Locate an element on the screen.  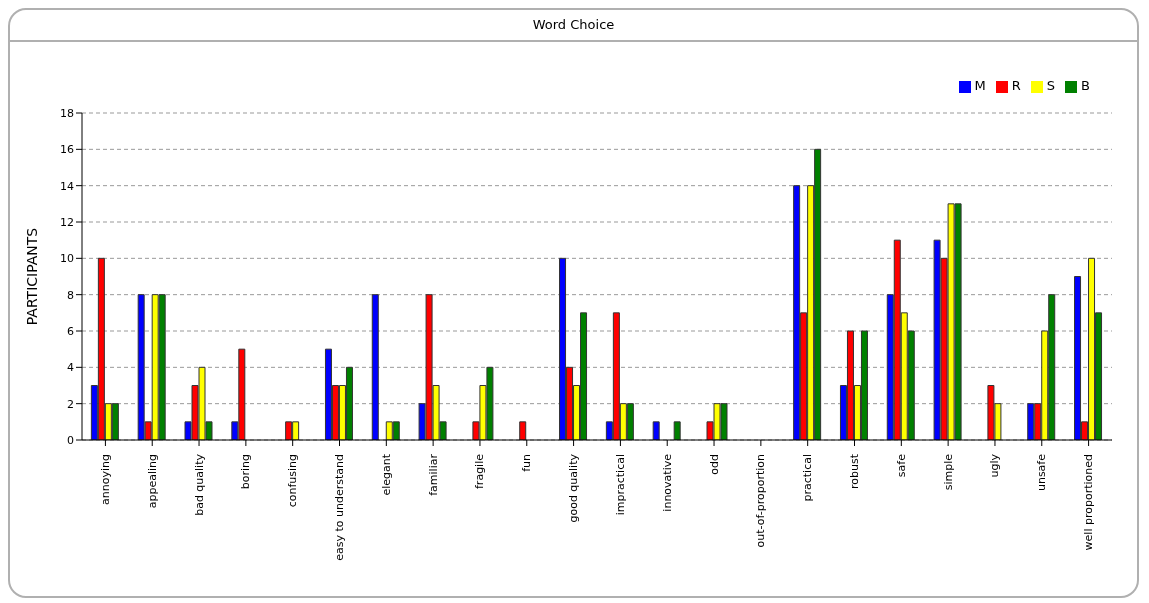
y-tick-label: 12 is located at coordinates (67, 222).